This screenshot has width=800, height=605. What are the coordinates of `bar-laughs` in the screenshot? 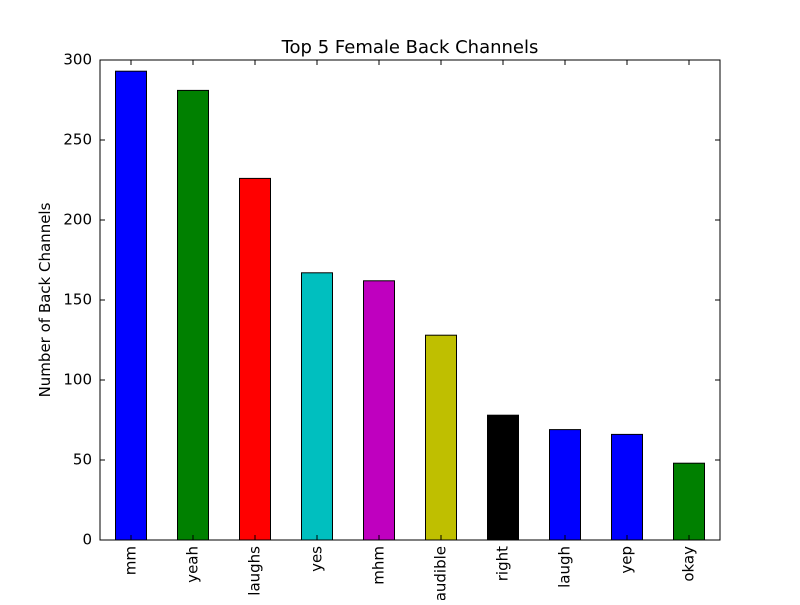 It's located at (255, 358).